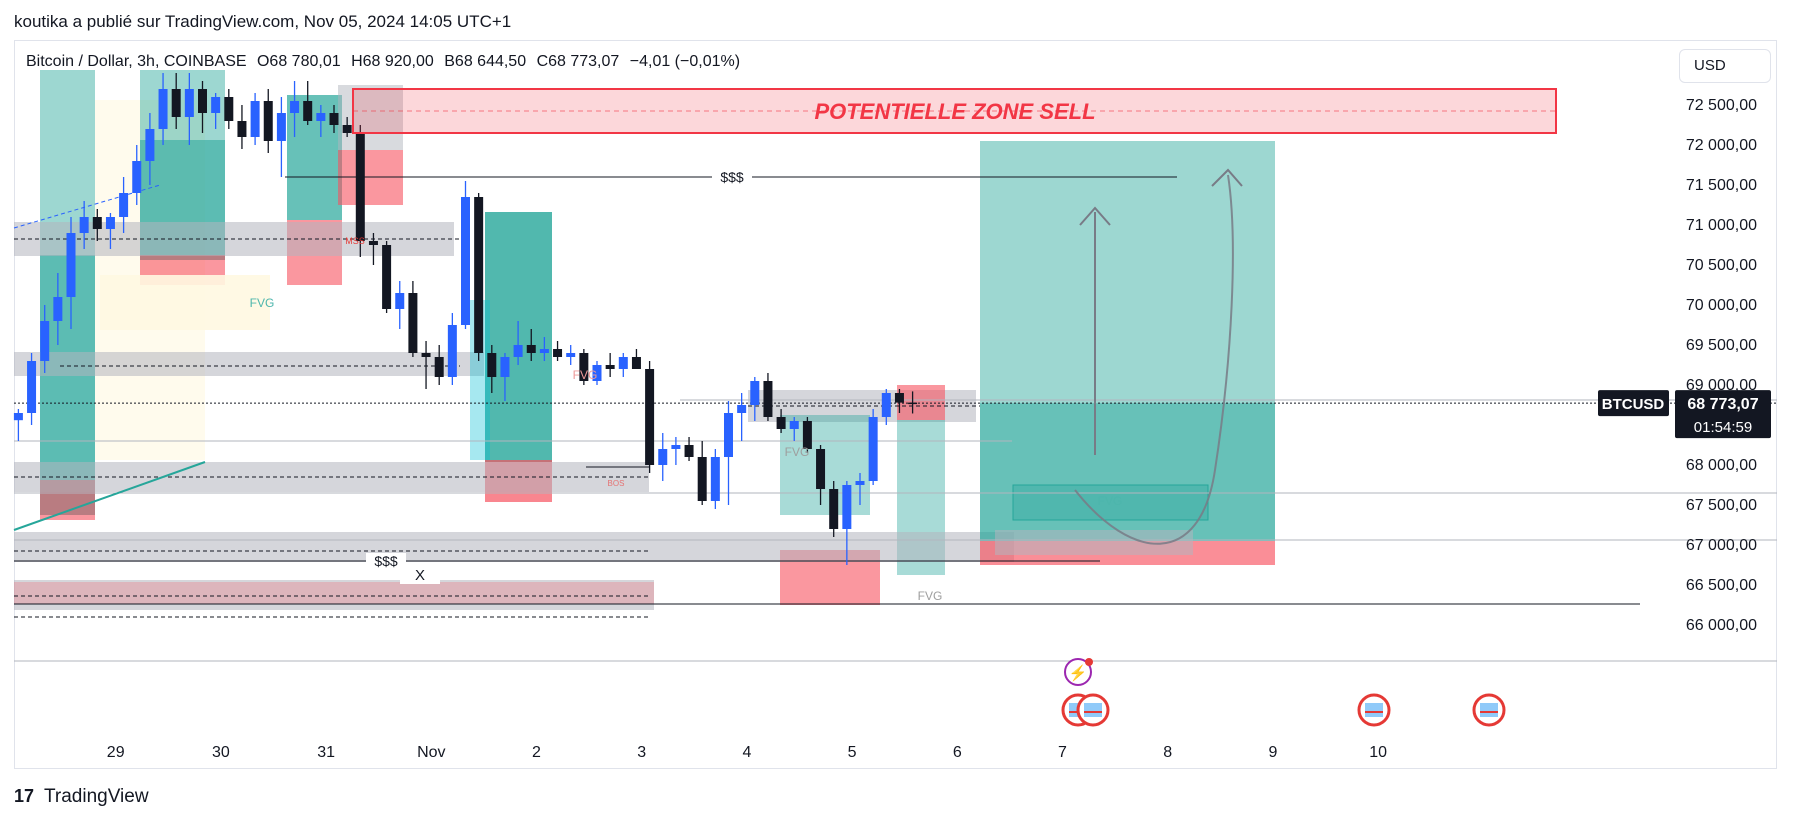 The width and height of the screenshot is (1793, 825). Describe the element at coordinates (109, 496) in the screenshot. I see `trend-line-teal` at that location.